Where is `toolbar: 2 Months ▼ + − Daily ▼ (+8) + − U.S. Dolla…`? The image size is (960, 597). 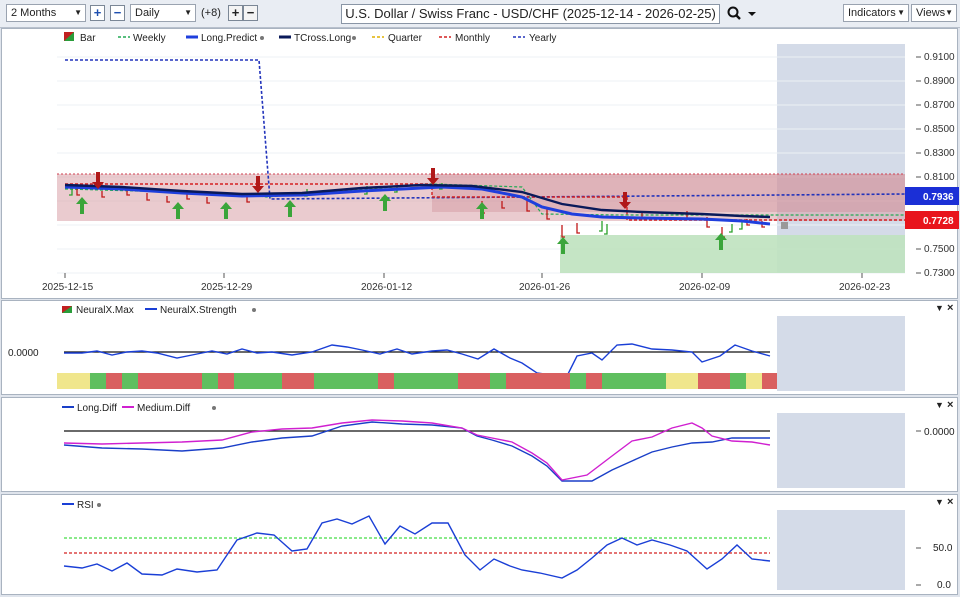 toolbar: 2 Months ▼ + − Daily ▼ (+8) + − U.S. Dolla… is located at coordinates (480, 14).